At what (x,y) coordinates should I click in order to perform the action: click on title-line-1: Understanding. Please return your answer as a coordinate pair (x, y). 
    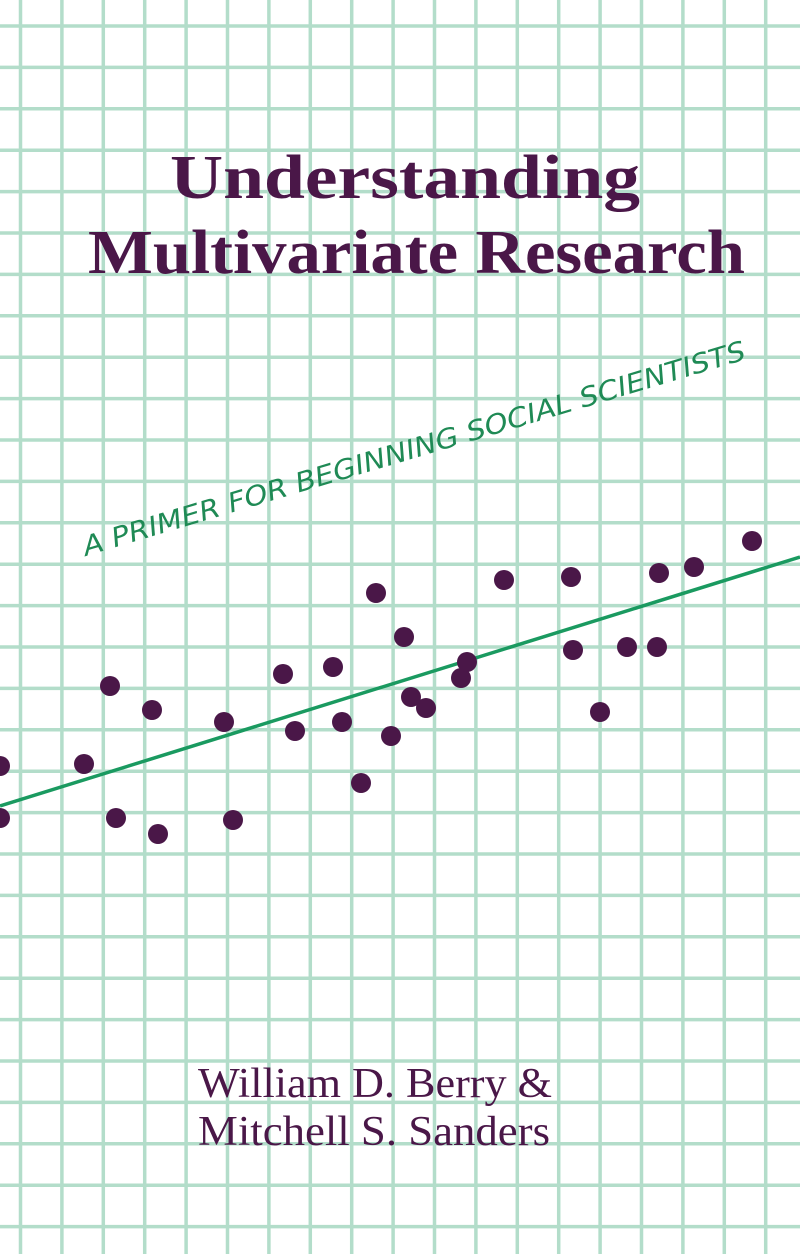
    Looking at the image, I should click on (405, 178).